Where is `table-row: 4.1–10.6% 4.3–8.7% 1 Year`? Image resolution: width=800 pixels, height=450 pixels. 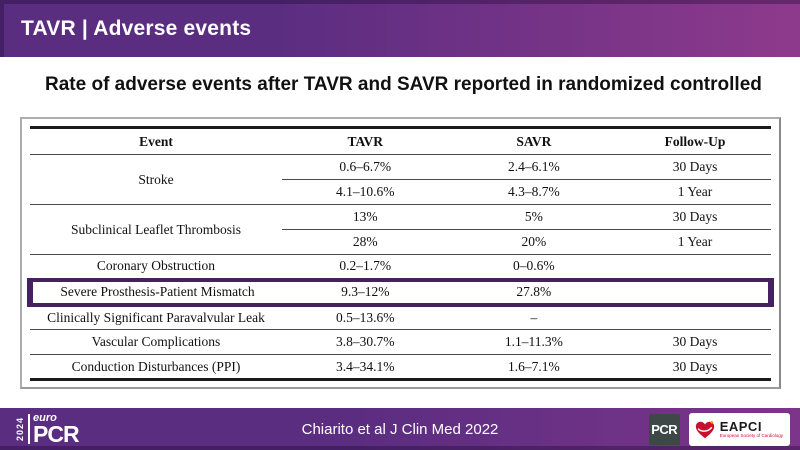 table-row: 4.1–10.6% 4.3–8.7% 1 Year is located at coordinates (400, 192).